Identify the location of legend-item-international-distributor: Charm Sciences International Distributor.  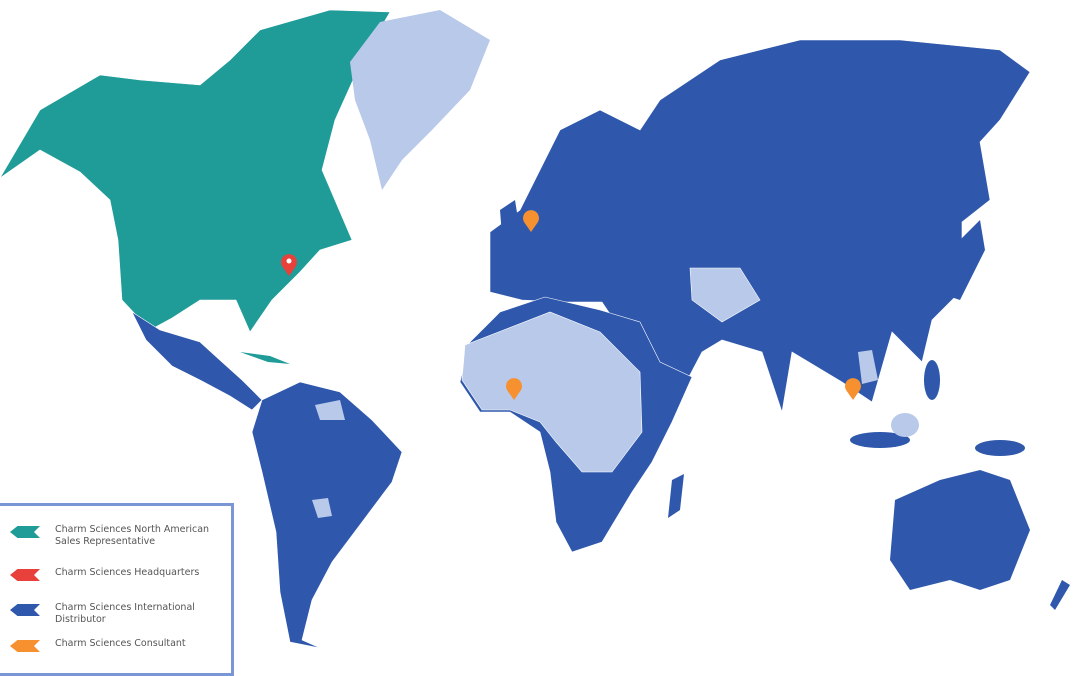
(112, 614).